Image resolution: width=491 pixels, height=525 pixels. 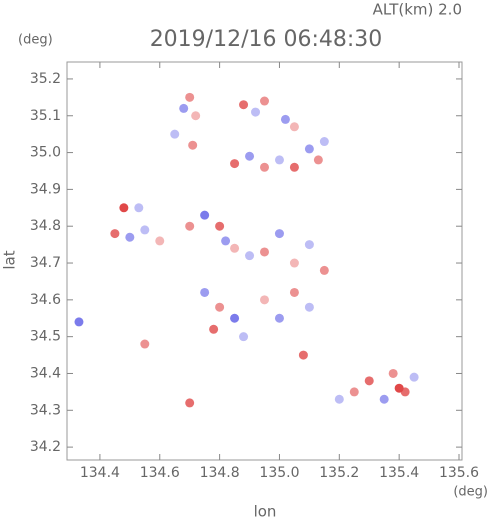 What do you see at coordinates (45, 153) in the screenshot?
I see `y-tick-label: 35.0` at bounding box center [45, 153].